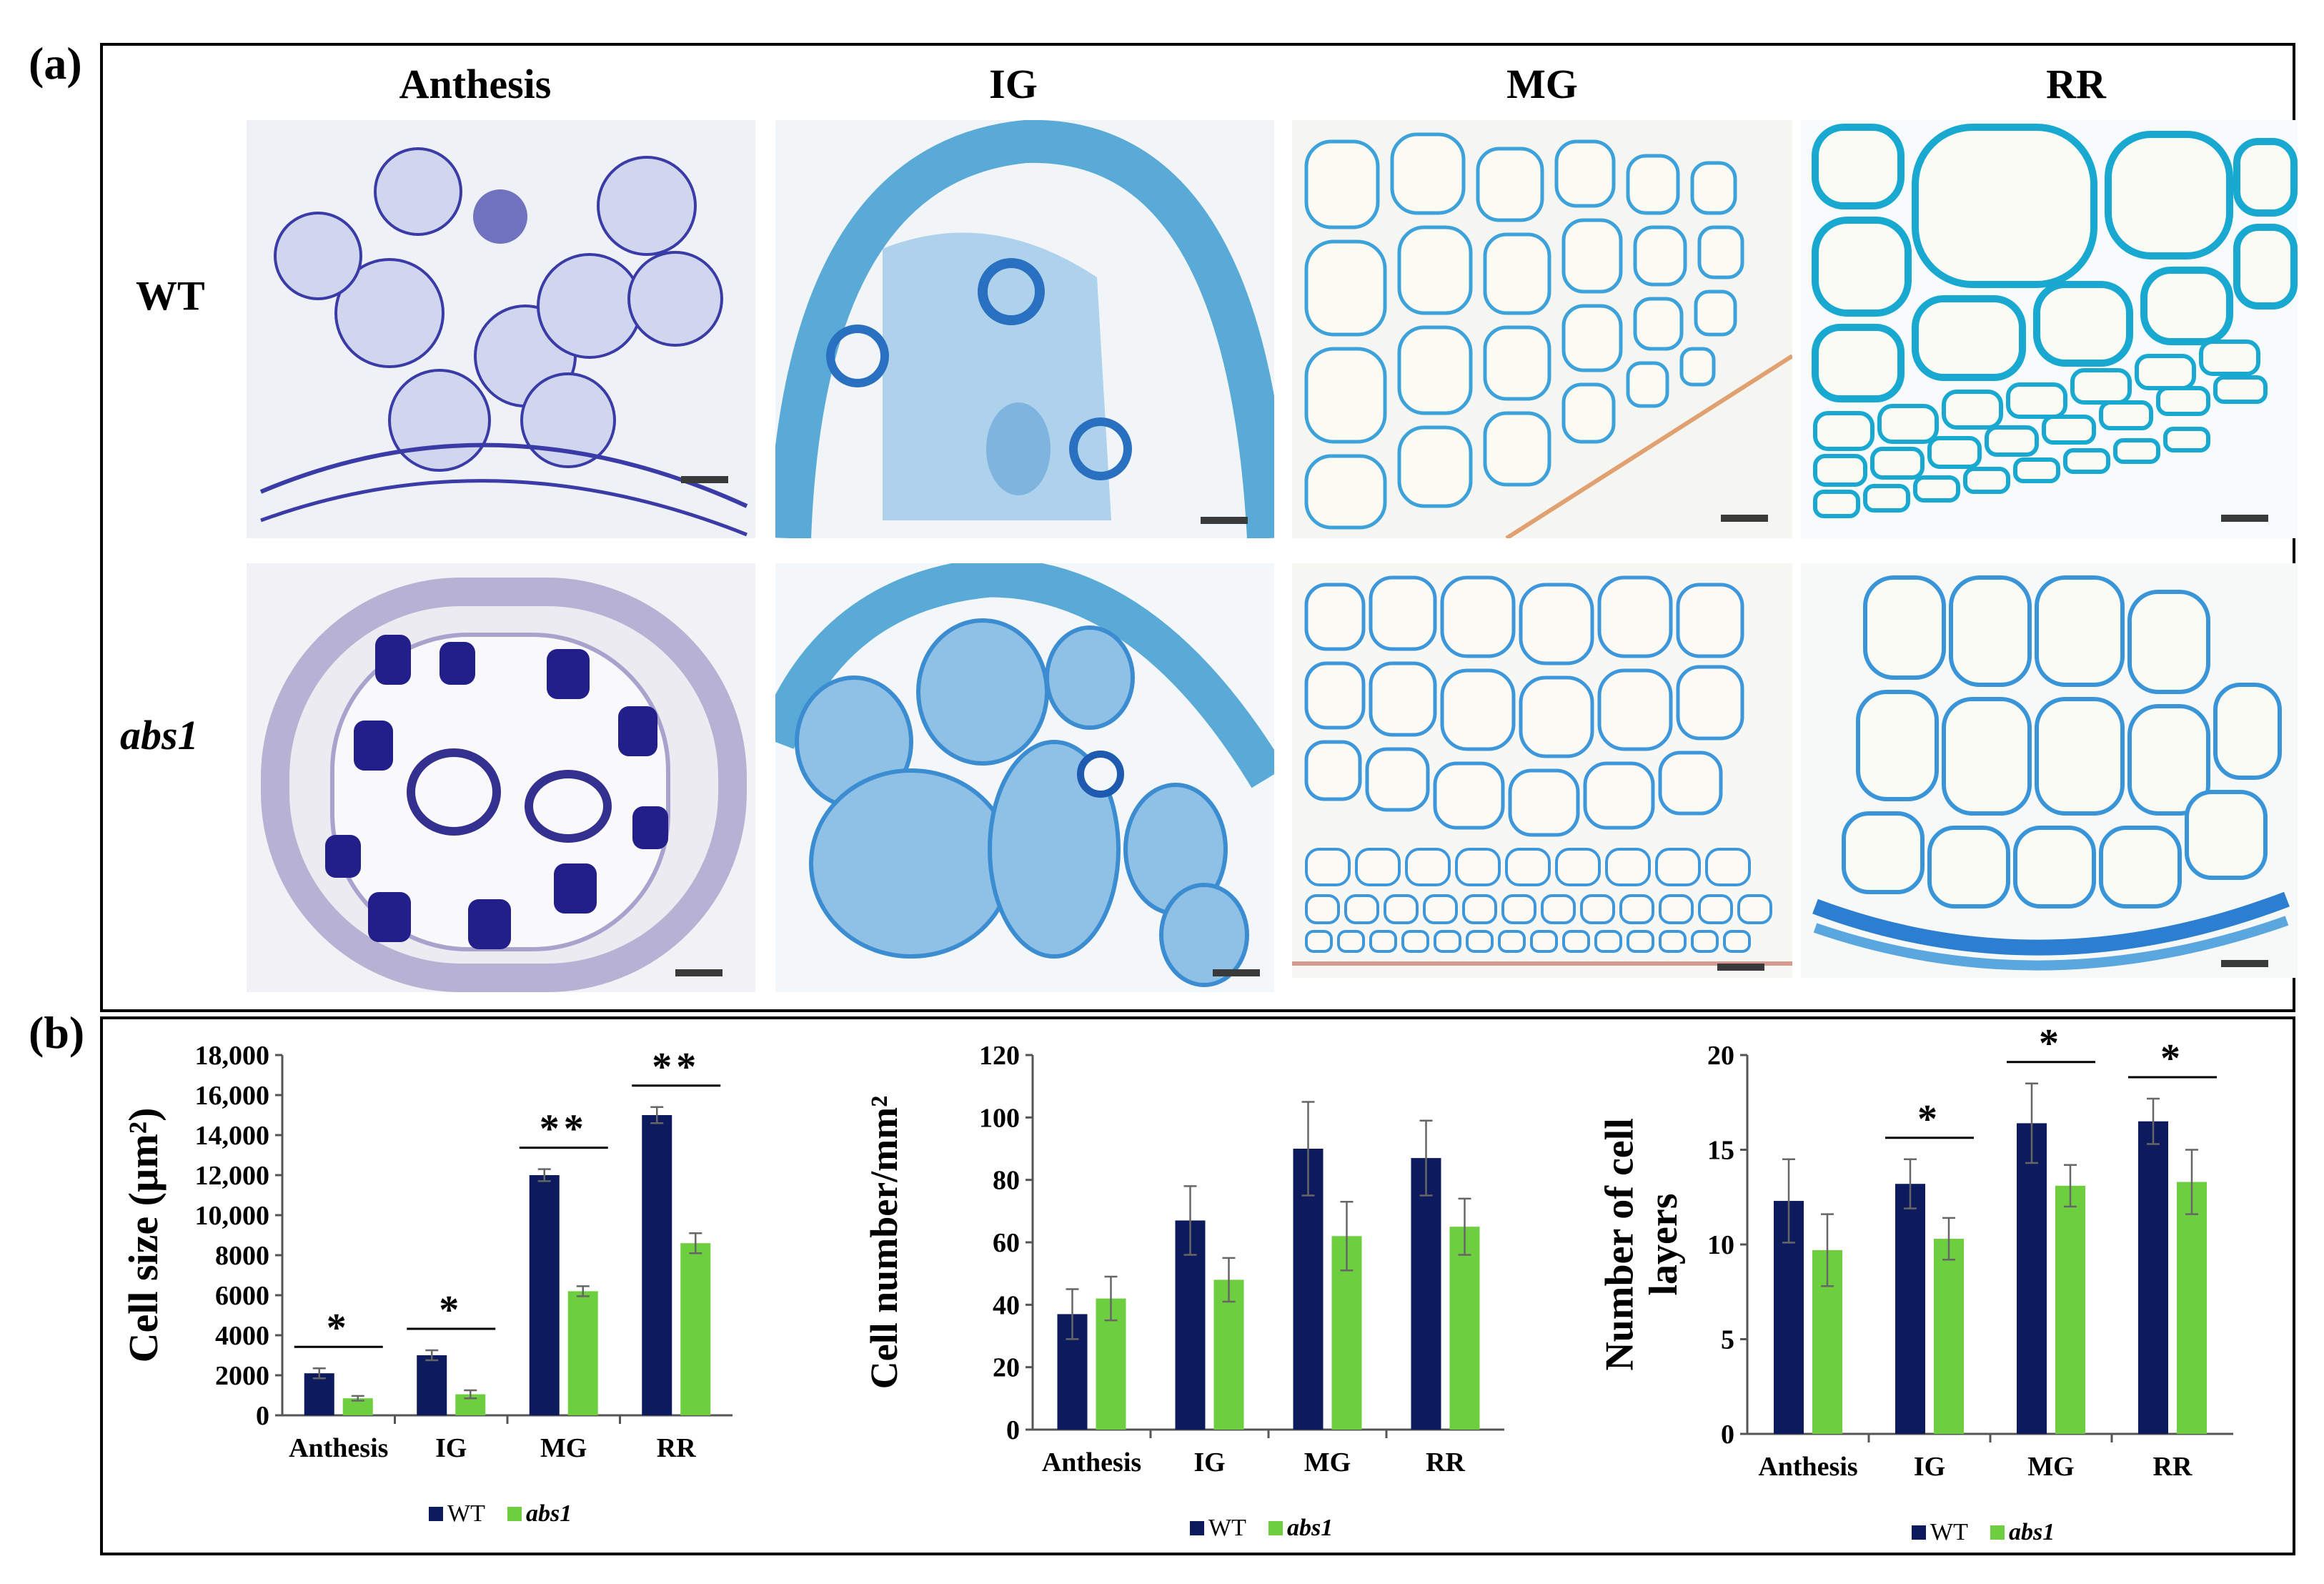  I want to click on column-header-mg: MG, so click(1542, 84).